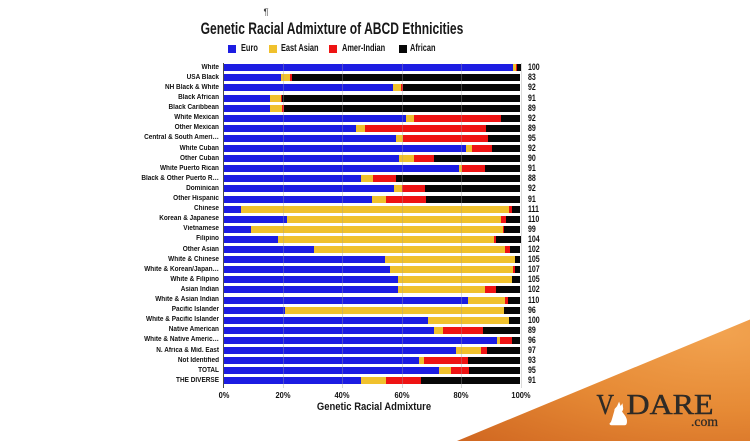  I want to click on svg-text: DARE, so click(670, 405).